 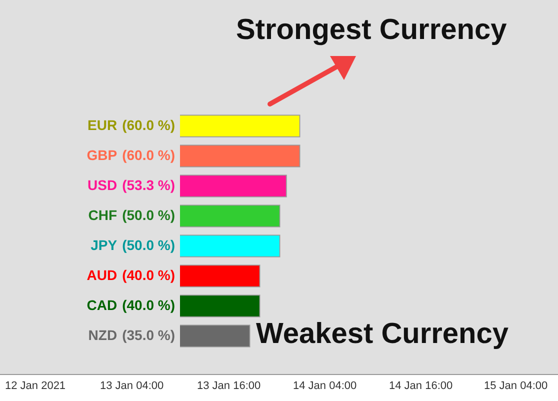 What do you see at coordinates (516, 386) in the screenshot?
I see `text: 15 Jan 04:00` at bounding box center [516, 386].